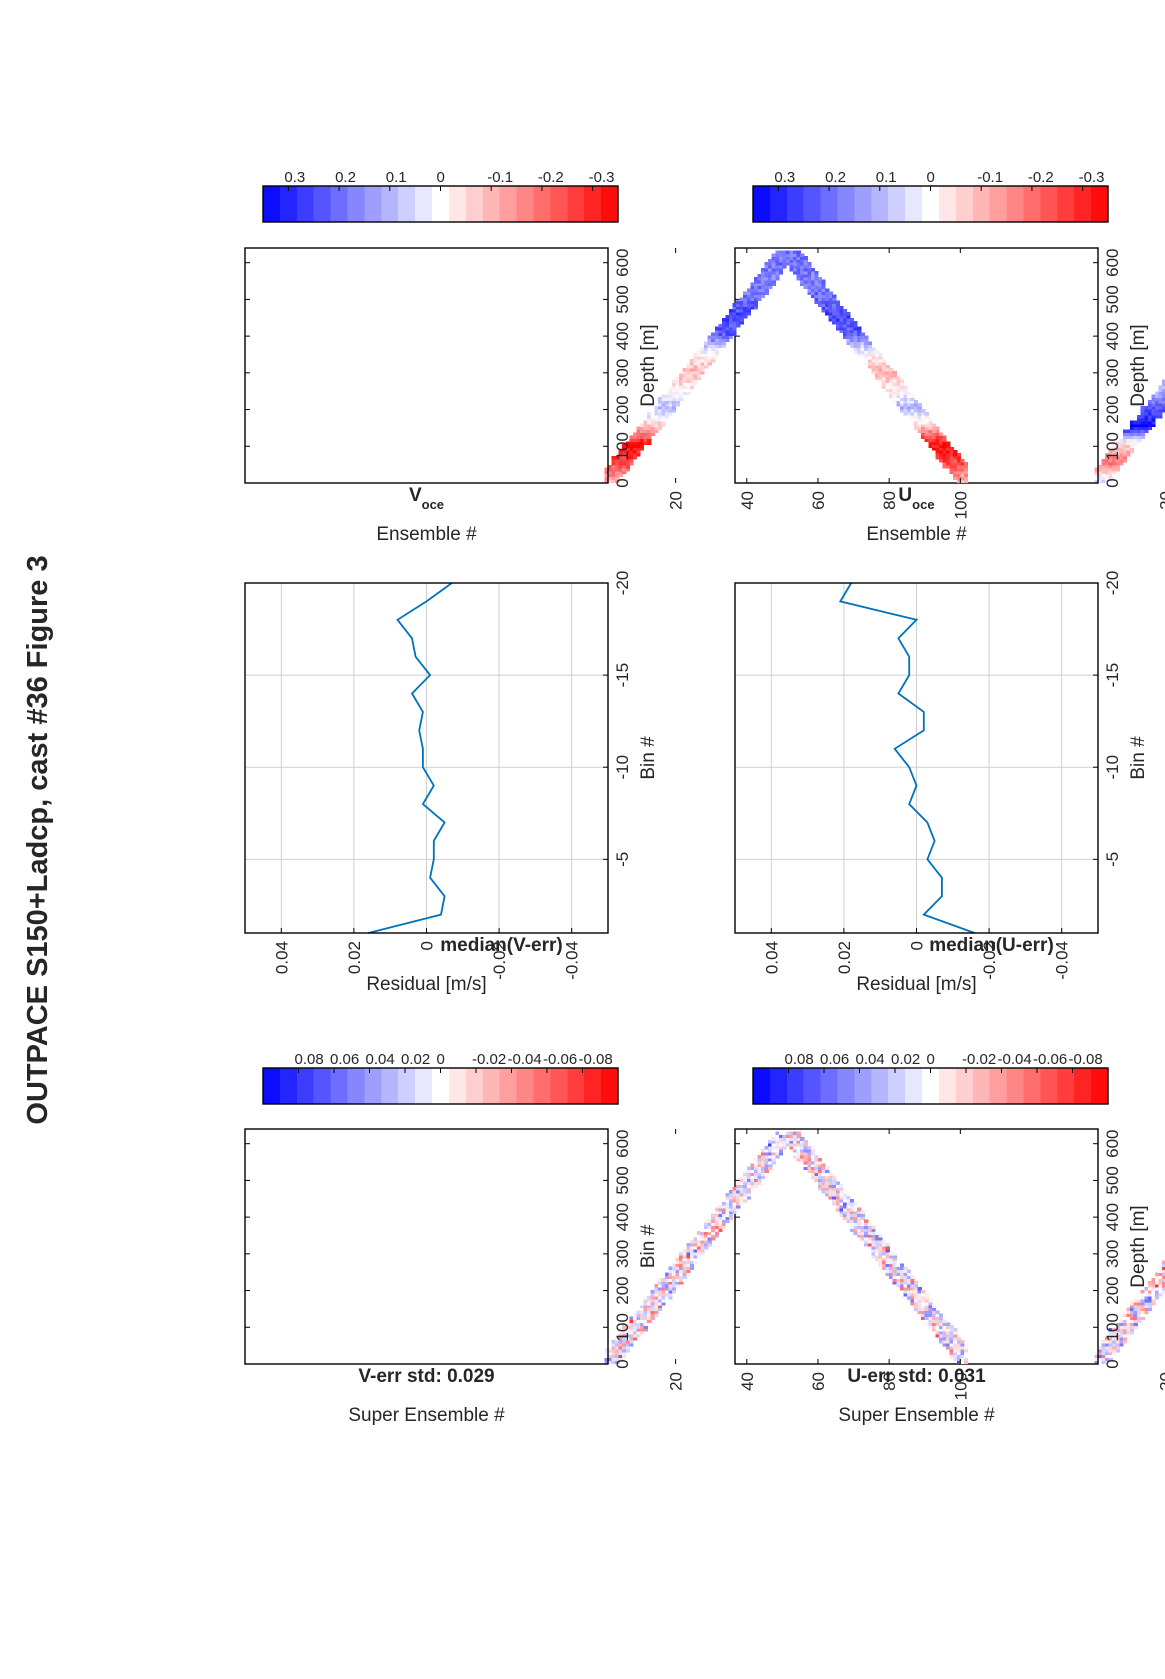 The width and height of the screenshot is (1165, 1679). Describe the element at coordinates (572, 960) in the screenshot. I see `residual-tick-label: -0.04` at that location.